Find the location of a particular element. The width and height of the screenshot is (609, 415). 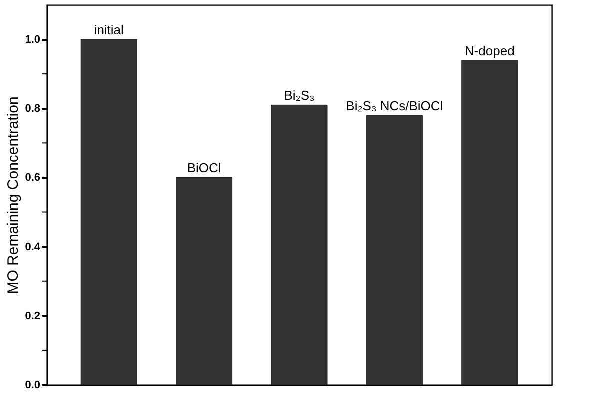

x-tick-label: BiOCl is located at coordinates (204, 168).